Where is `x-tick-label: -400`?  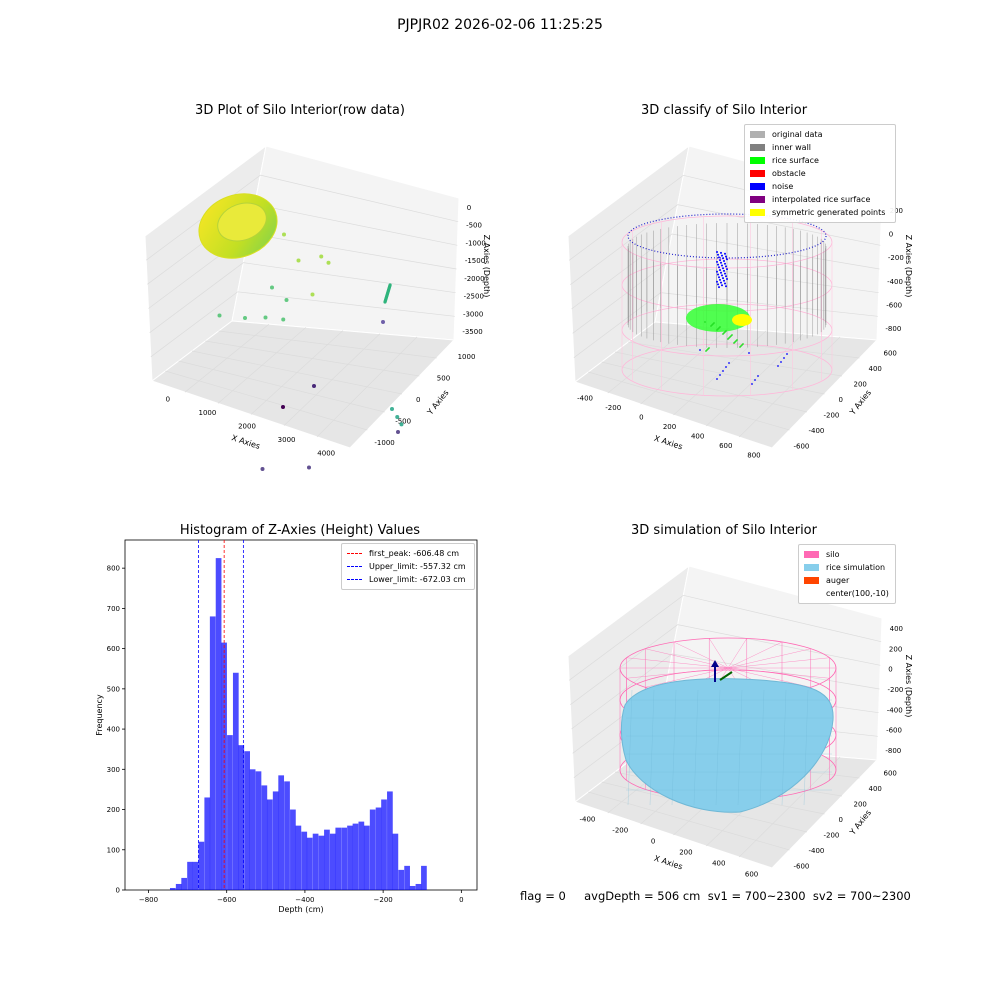 x-tick-label: -400 is located at coordinates (587, 820).